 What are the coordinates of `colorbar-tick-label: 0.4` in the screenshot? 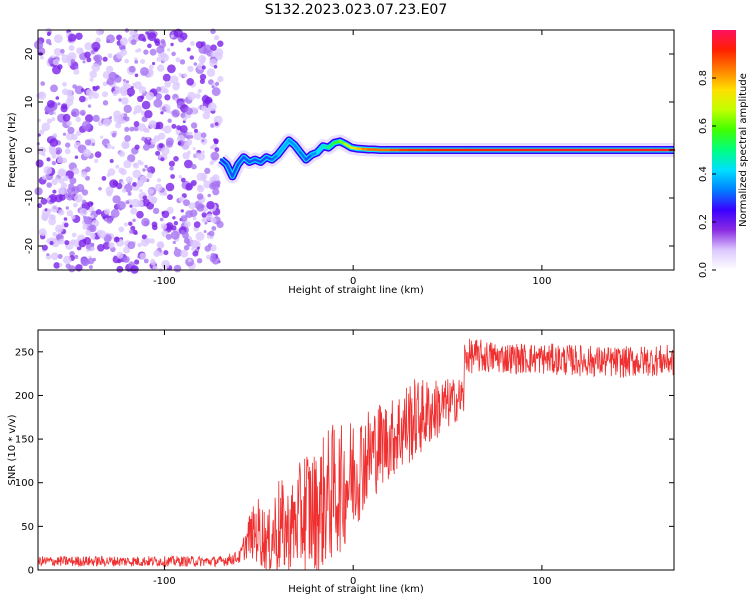 It's located at (703, 174).